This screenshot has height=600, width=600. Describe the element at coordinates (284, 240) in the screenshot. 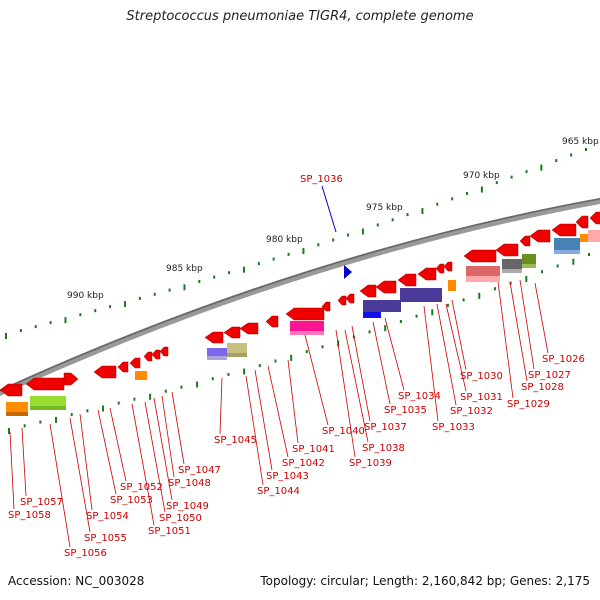

I see `kbp-label: 980 kbp` at that location.